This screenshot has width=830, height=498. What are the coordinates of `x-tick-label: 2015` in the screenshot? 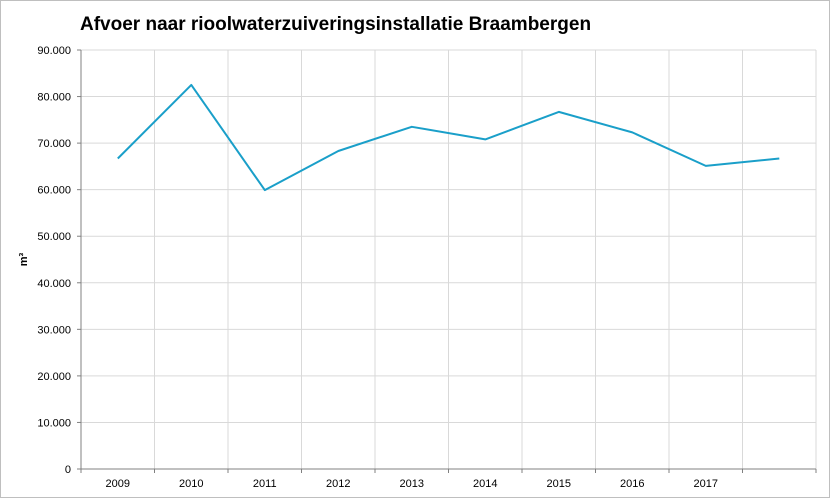 It's located at (559, 484).